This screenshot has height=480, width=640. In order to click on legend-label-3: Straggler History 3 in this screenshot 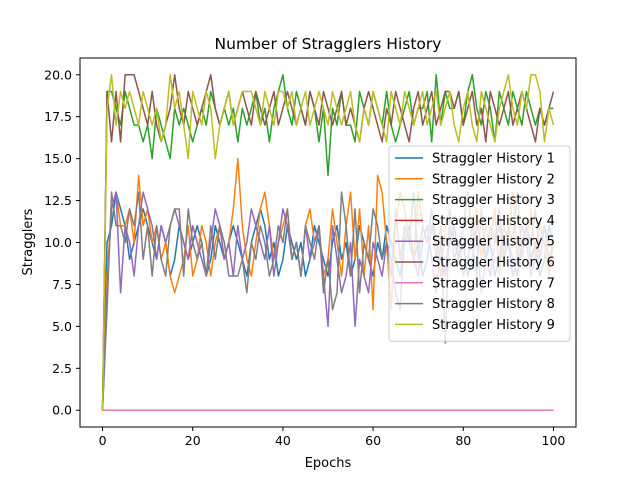, I will do `click(493, 200)`.